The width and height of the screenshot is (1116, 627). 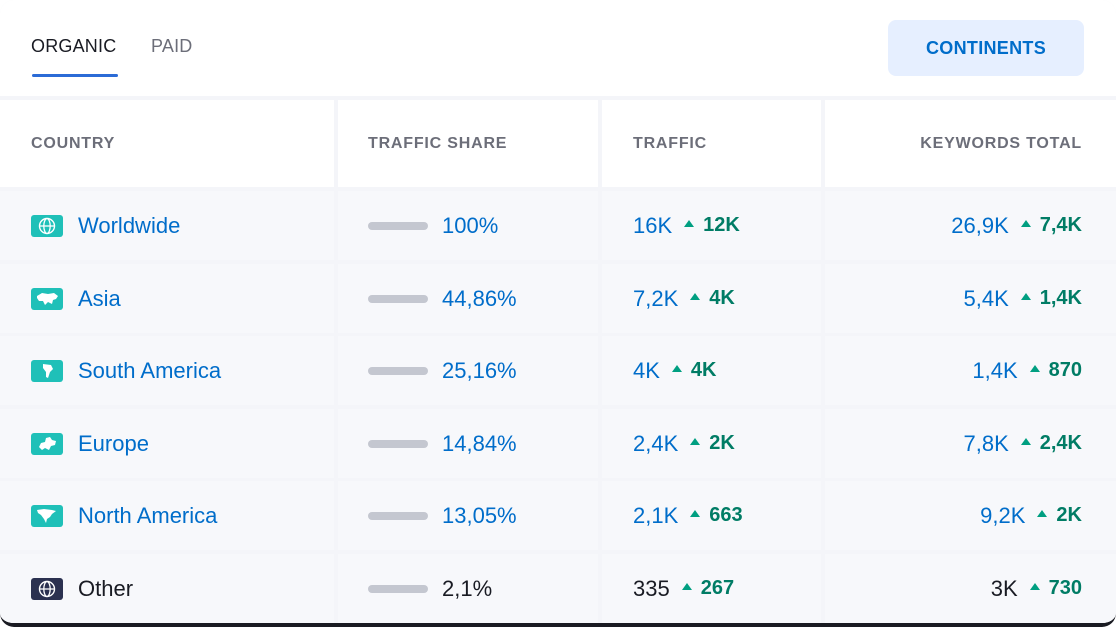 What do you see at coordinates (99, 298) in the screenshot?
I see `region-name-link: Asia` at bounding box center [99, 298].